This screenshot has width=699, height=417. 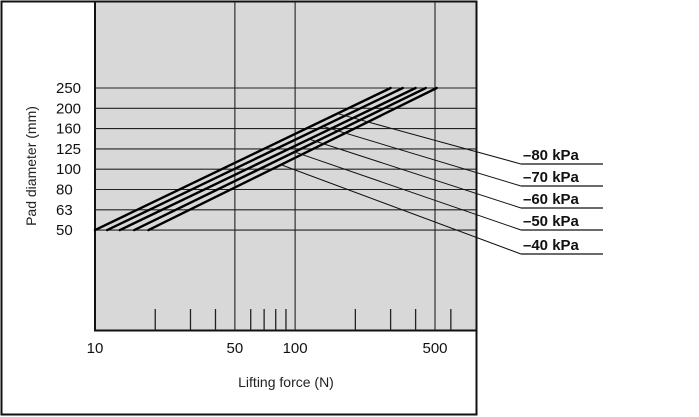 What do you see at coordinates (551, 245) in the screenshot?
I see `series-label: –40 kPa` at bounding box center [551, 245].